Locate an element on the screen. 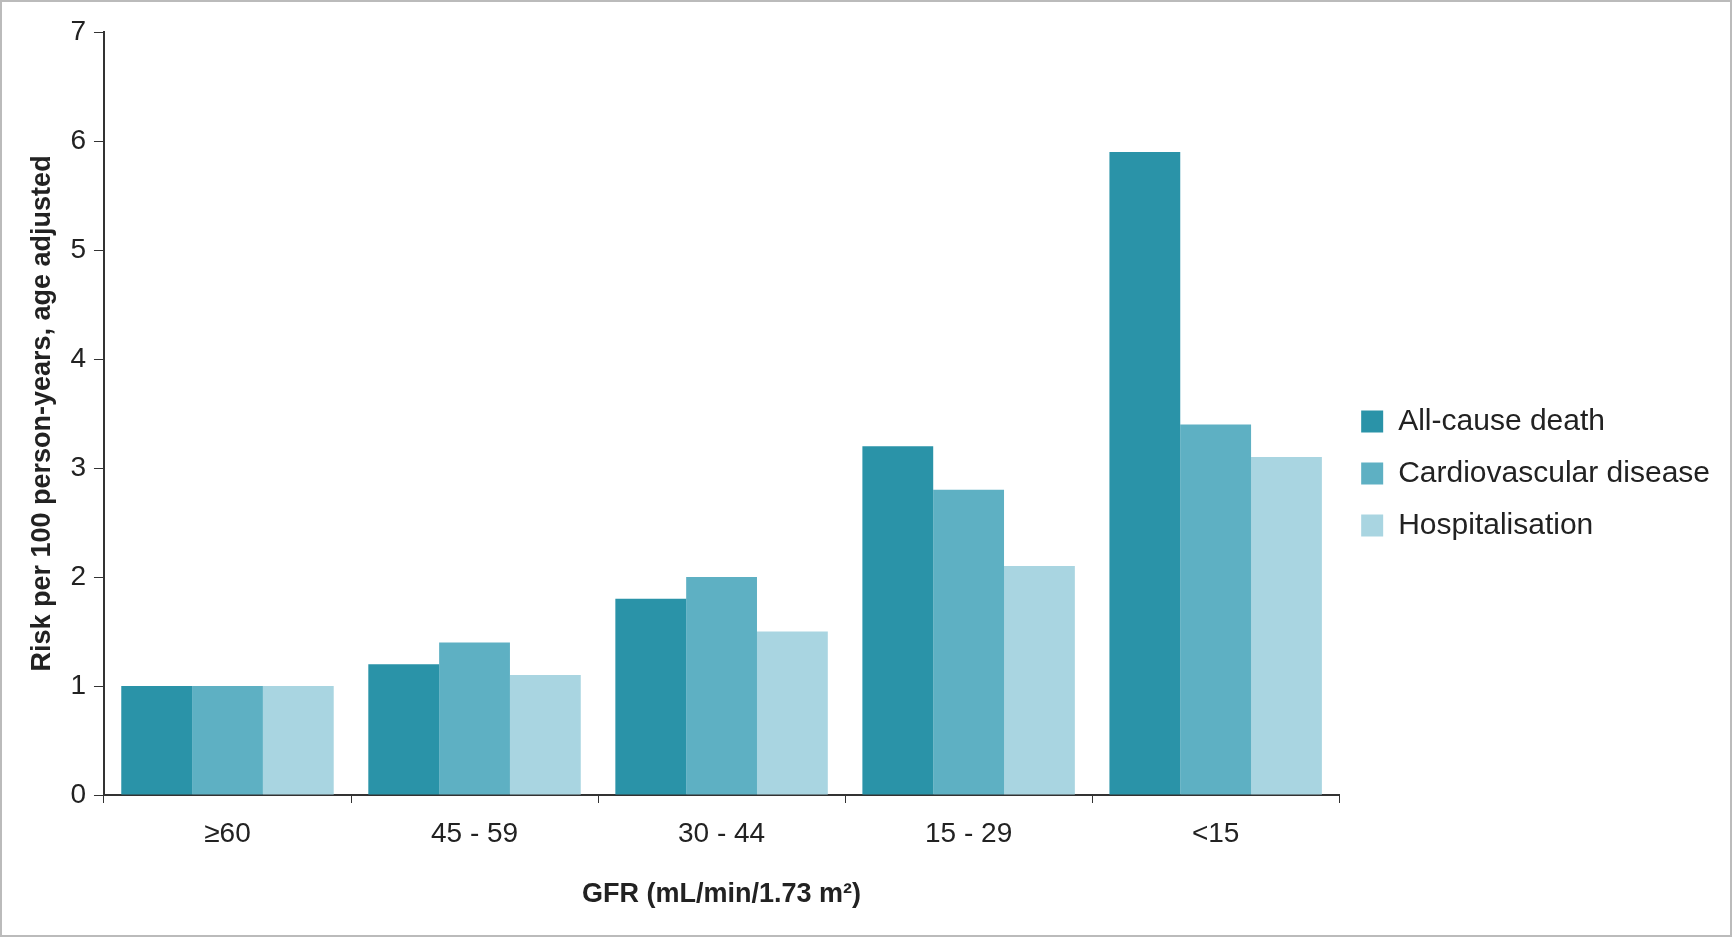 This screenshot has height=937, width=1732. x-tick-label: 15 - 29 is located at coordinates (969, 832).